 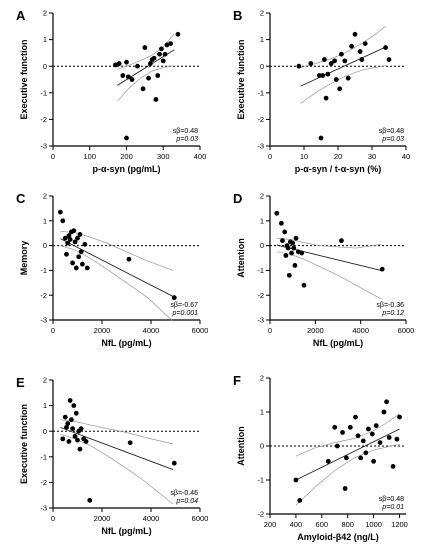 I want to click on x-axis-title: Amyloid-β42 (ng/L), so click(x=338, y=537).